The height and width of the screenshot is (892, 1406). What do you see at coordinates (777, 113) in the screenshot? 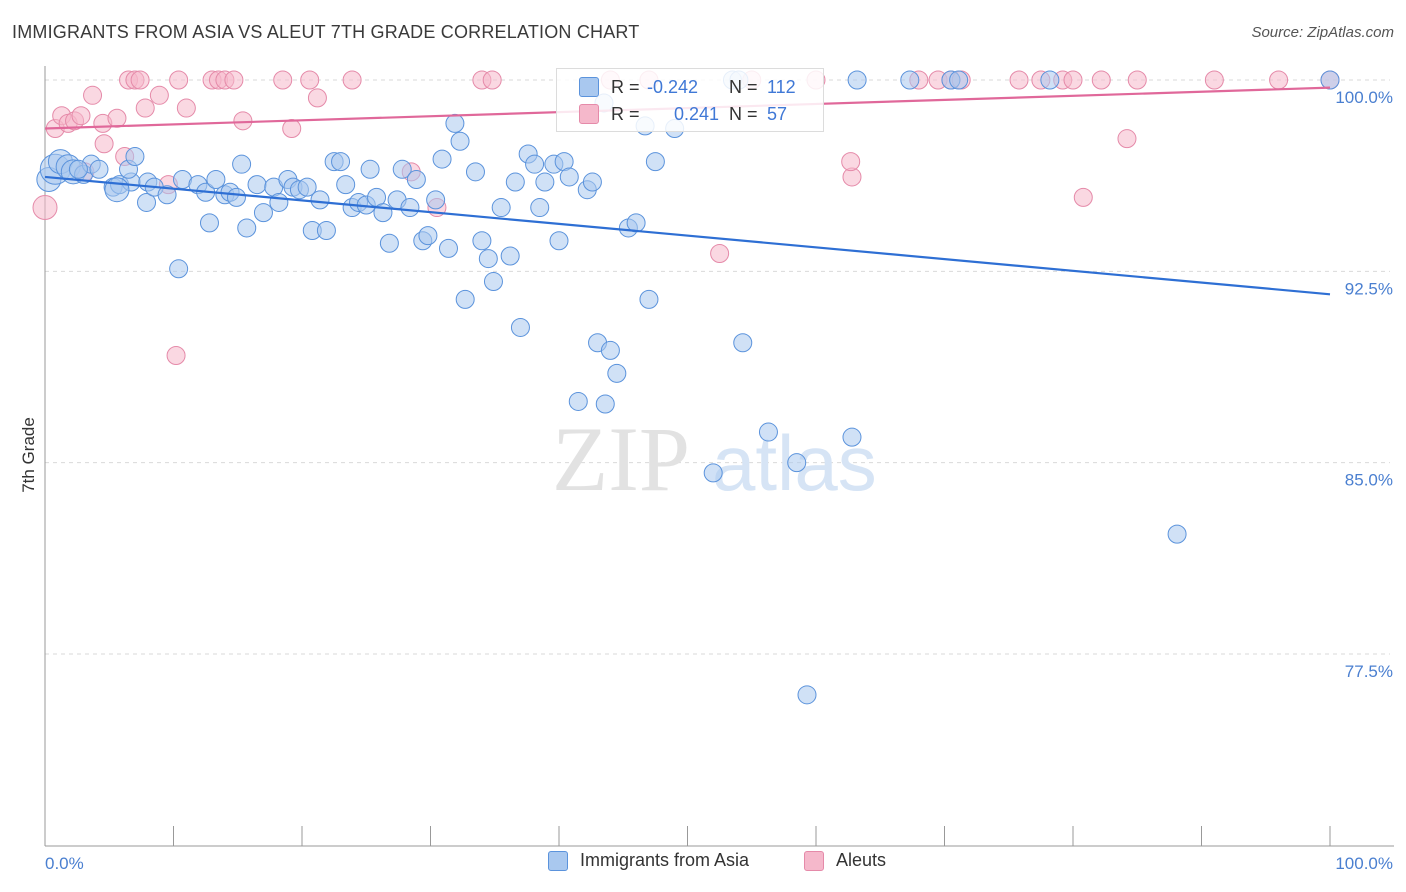
I see `n-value: 57` at bounding box center [777, 113].